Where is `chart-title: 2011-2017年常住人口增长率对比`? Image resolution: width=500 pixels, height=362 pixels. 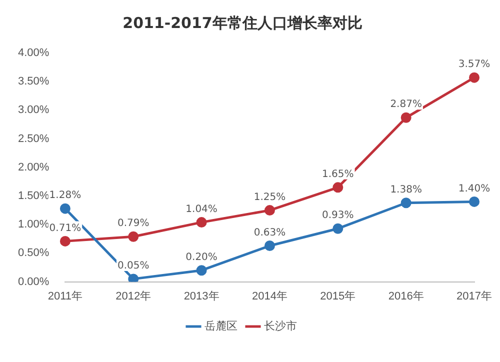 chart-title: 2011-2017年常住人口增长率对比 is located at coordinates (242, 23).